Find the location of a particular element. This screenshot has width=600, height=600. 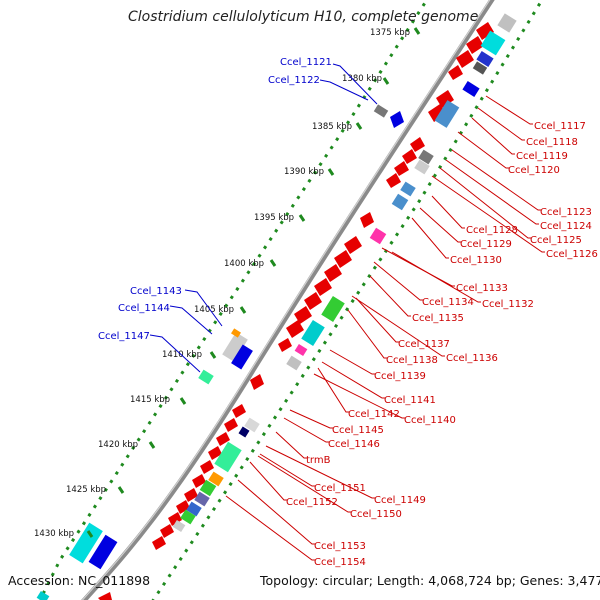

gene-label-right: Ccel_1117 is located at coordinates (560, 126).